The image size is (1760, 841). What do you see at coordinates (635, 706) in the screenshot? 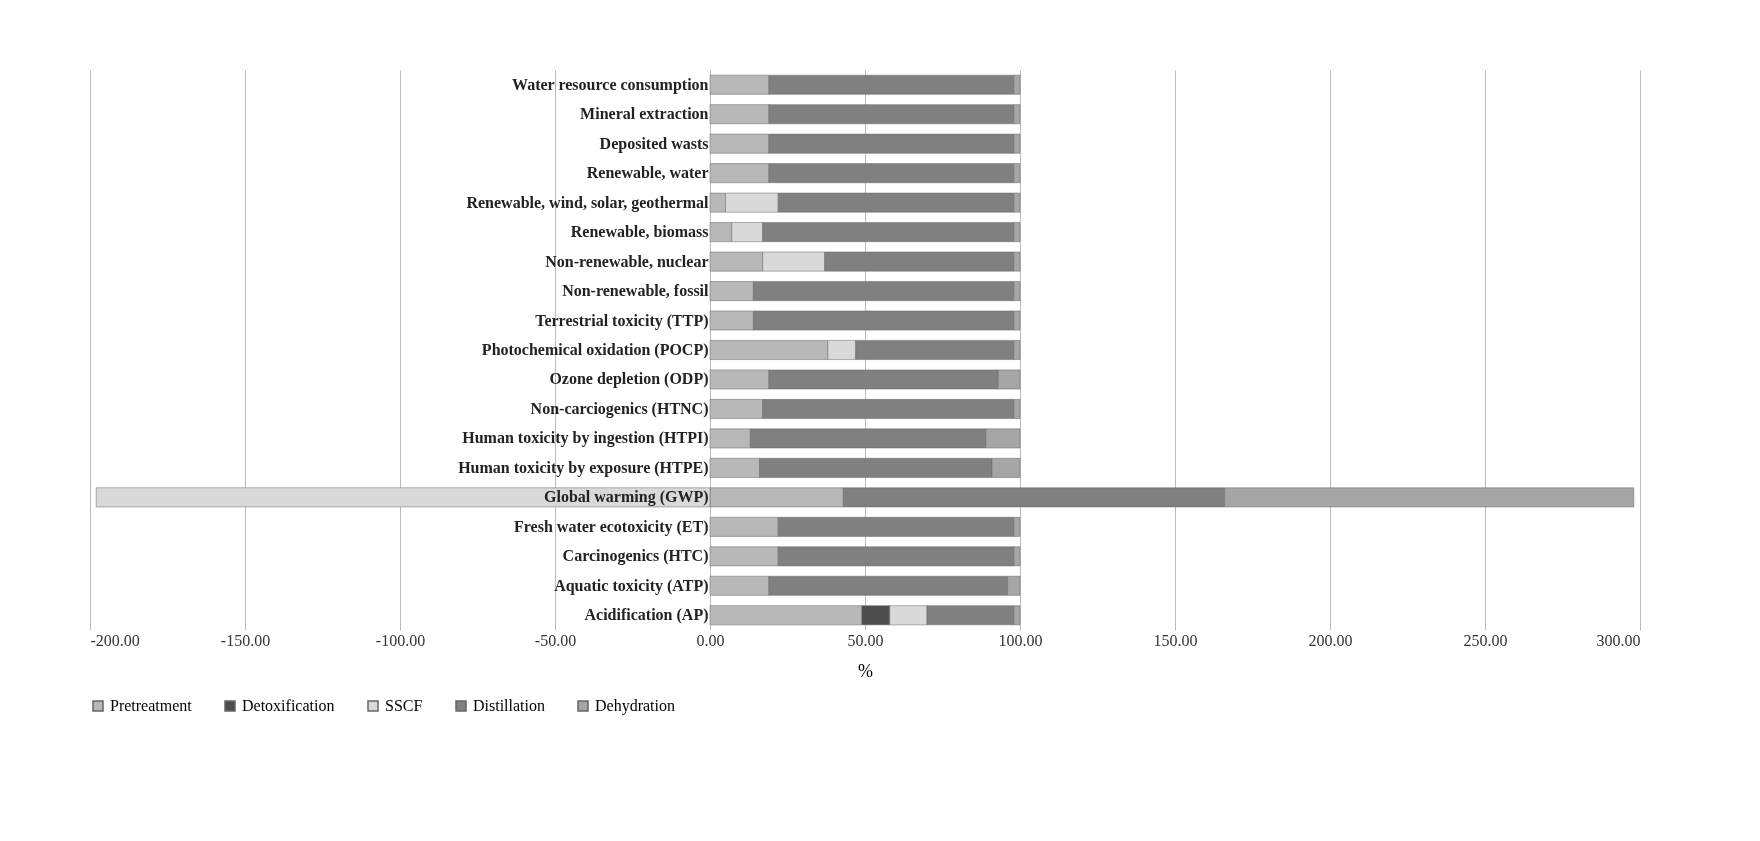
I see `legend-label: Dehydration` at bounding box center [635, 706].